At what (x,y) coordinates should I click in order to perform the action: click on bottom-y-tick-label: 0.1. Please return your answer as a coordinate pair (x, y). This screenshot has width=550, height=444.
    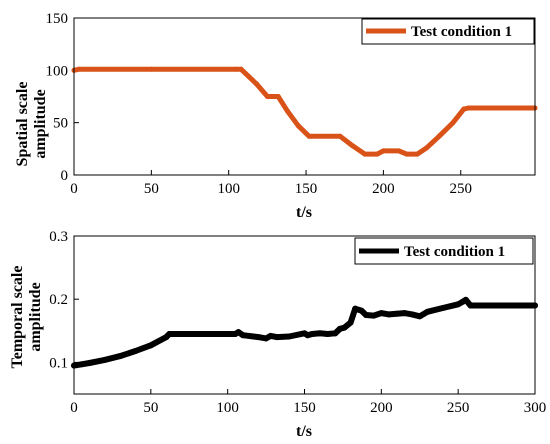
    Looking at the image, I should click on (58, 363).